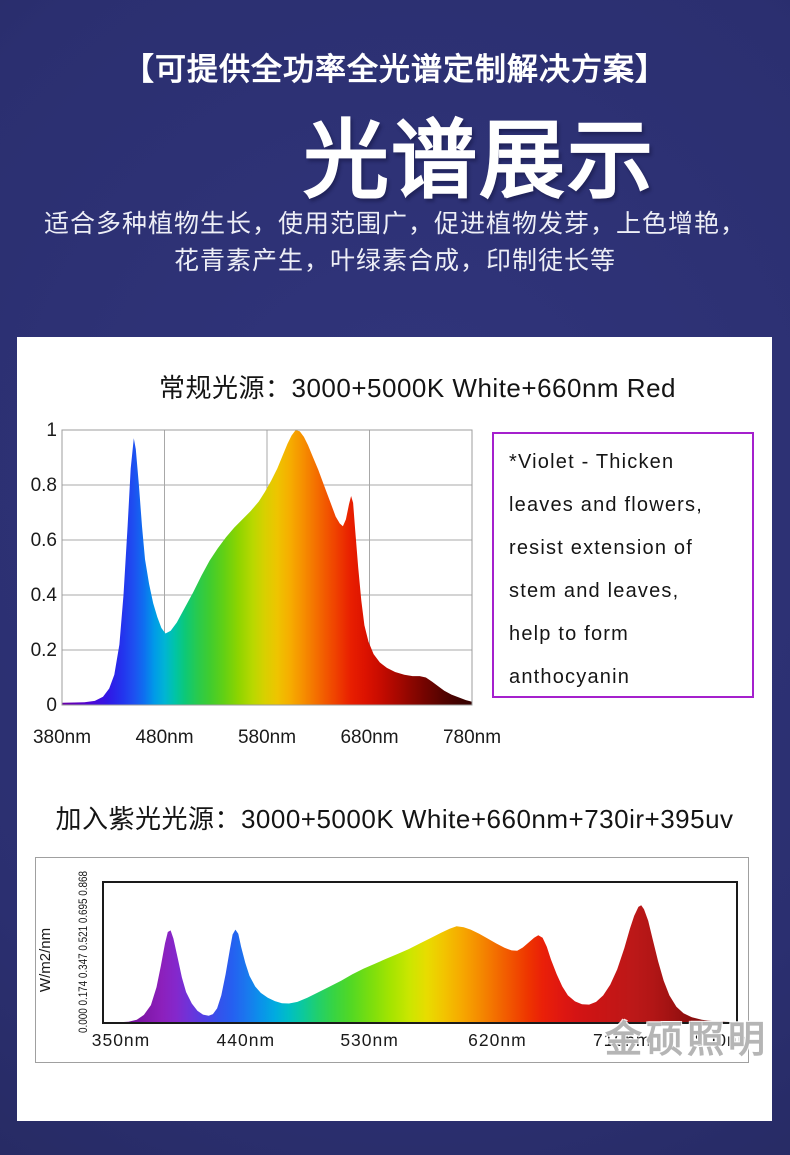 Image resolution: width=790 pixels, height=1155 pixels. I want to click on header-tagline: 【可提供全功率全光谱定制解决方案】, so click(395, 69).